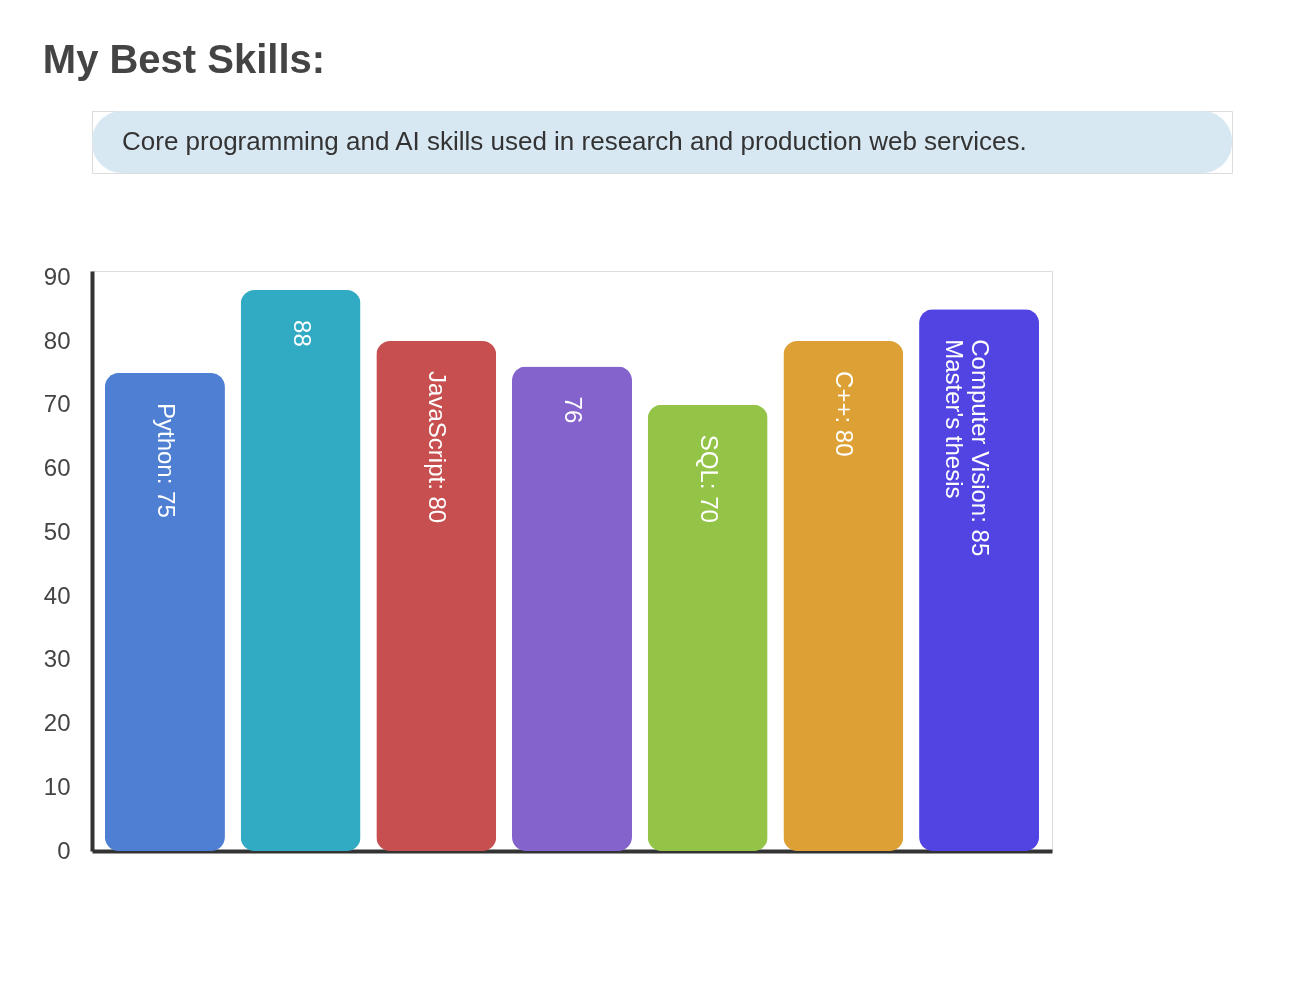  What do you see at coordinates (57, 468) in the screenshot?
I see `y-tick-label: 60` at bounding box center [57, 468].